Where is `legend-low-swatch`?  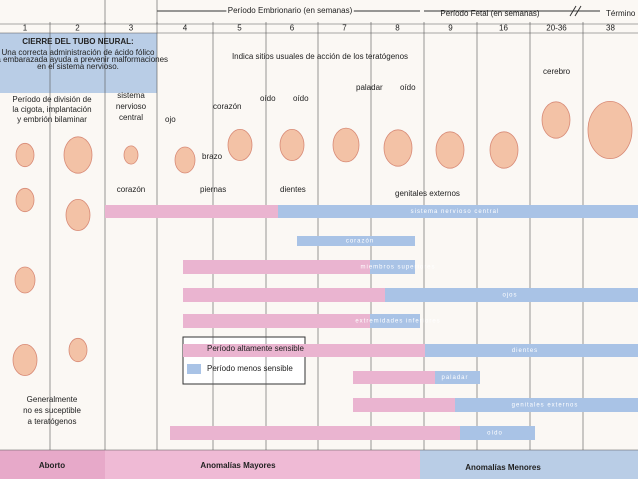 legend-low-swatch is located at coordinates (194, 369).